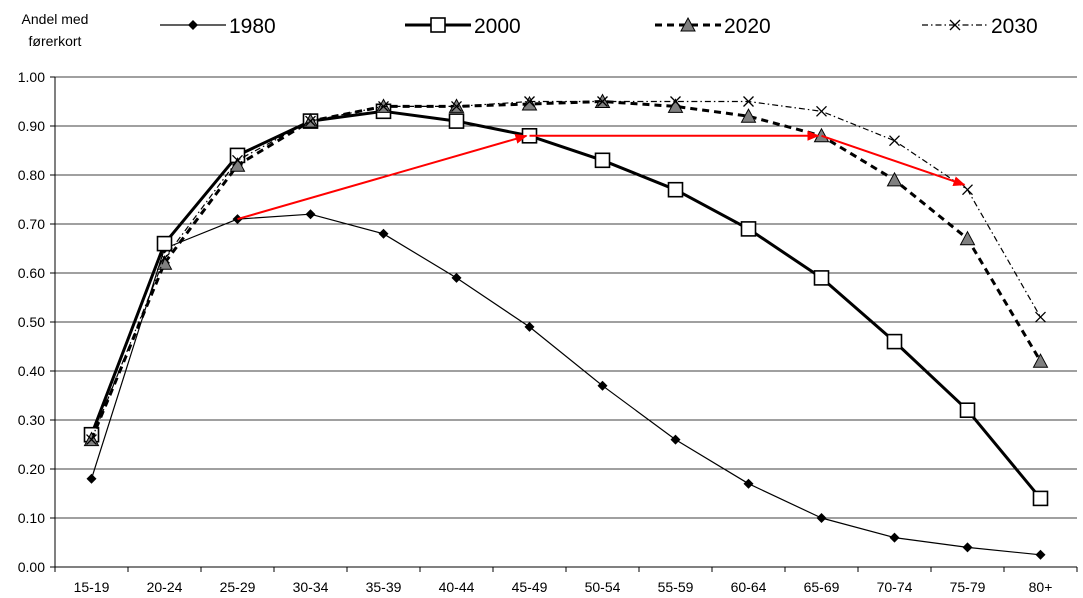  Describe the element at coordinates (311, 587) in the screenshot. I see `x-tick-label: 30-34` at that location.